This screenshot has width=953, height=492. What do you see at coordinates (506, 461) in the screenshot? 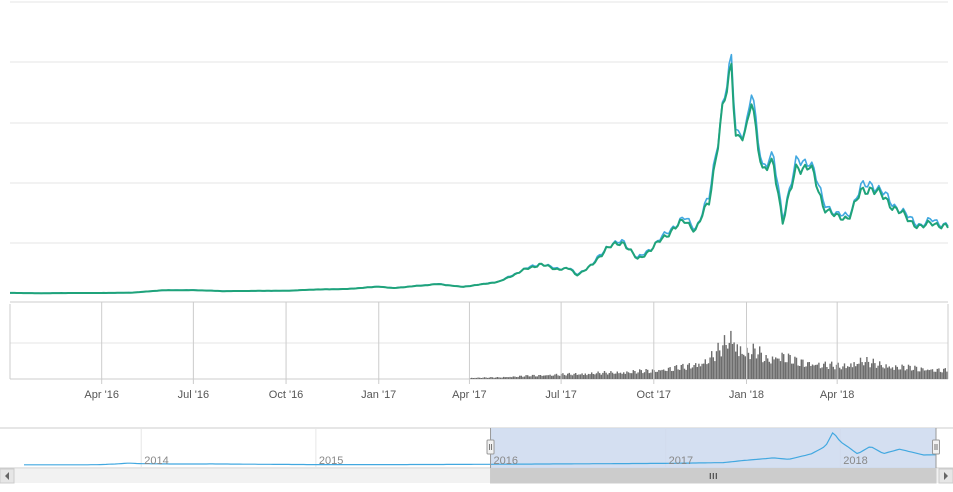
I see `navigator-tick-label: 2016` at bounding box center [506, 461].